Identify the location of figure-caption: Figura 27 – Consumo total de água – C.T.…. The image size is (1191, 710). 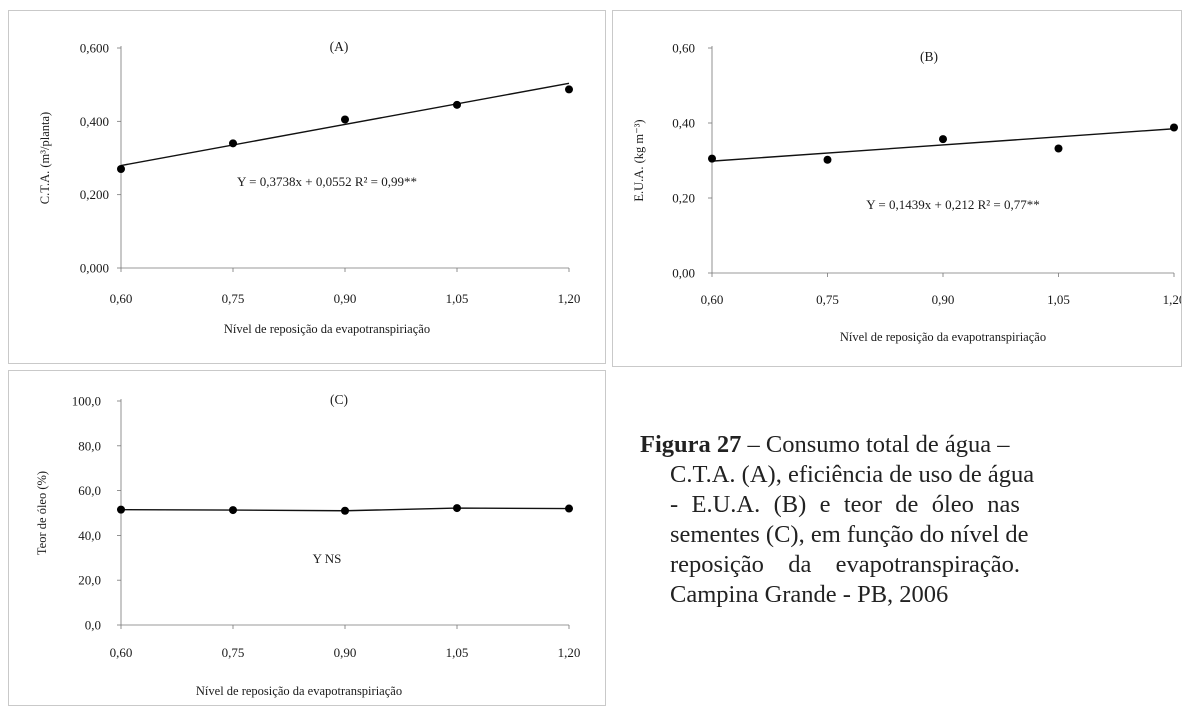
(837, 520).